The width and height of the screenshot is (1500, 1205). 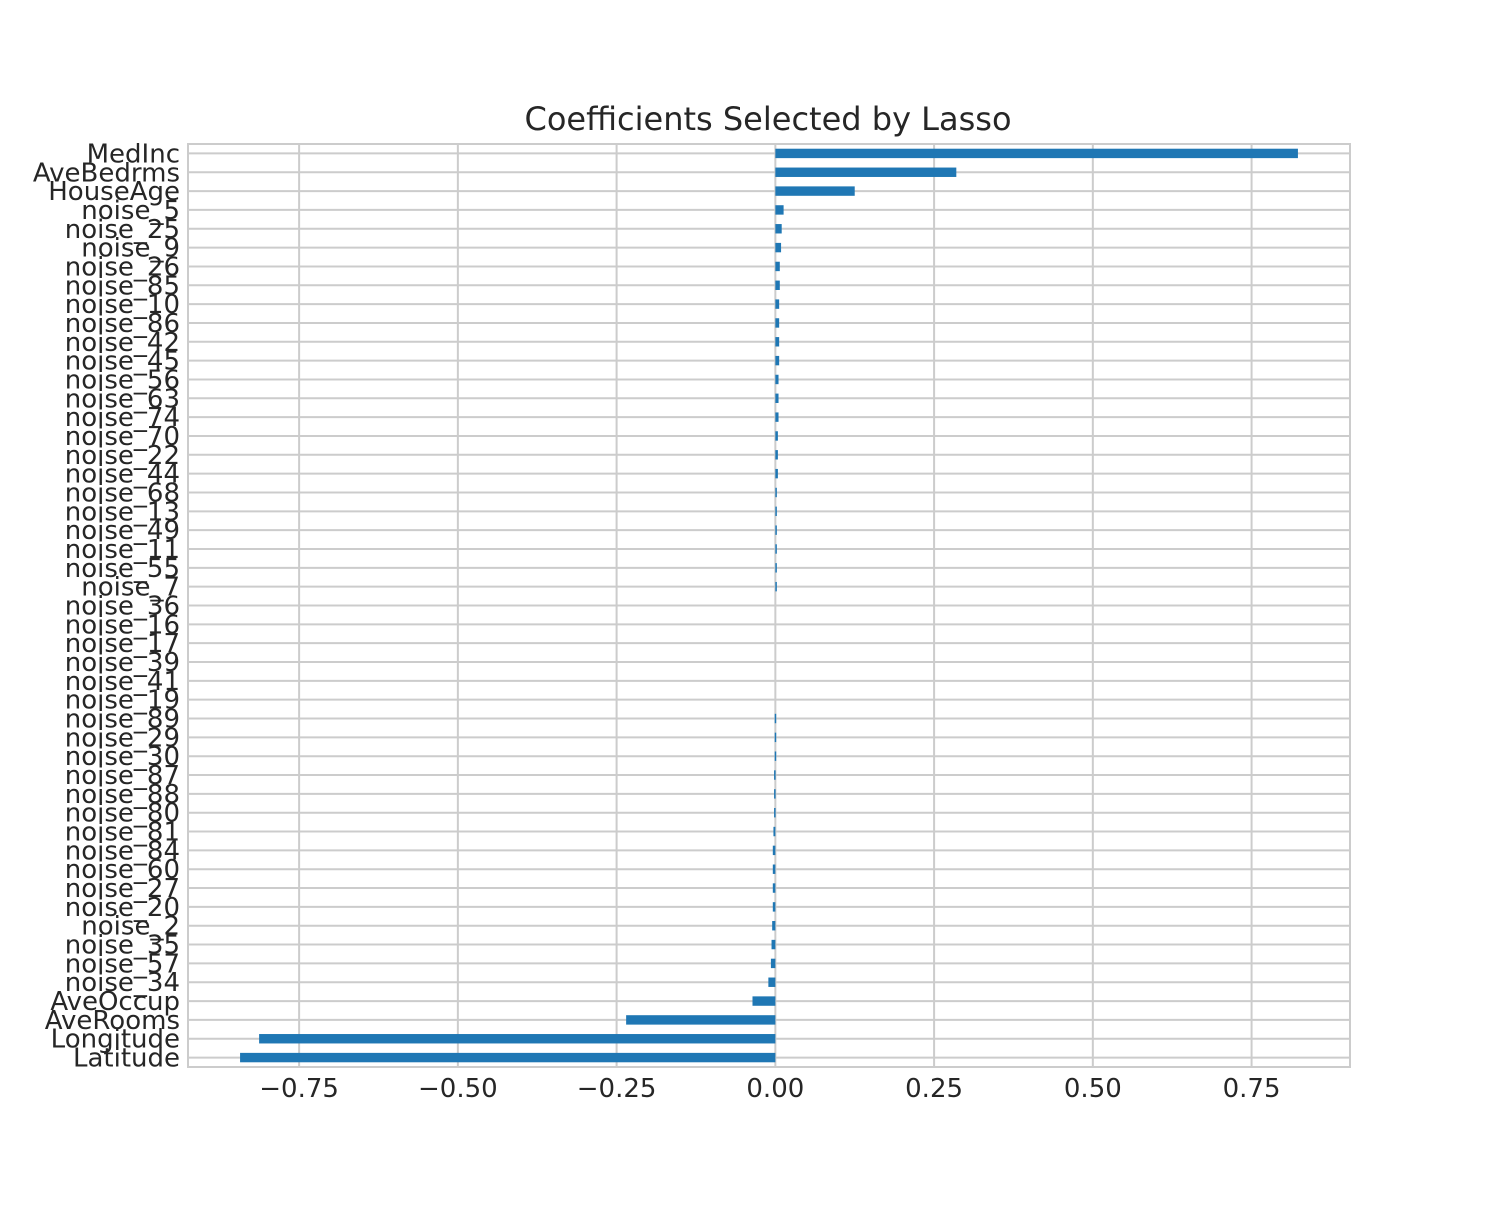 I want to click on y-tick-label: noise_17, so click(x=122, y=644).